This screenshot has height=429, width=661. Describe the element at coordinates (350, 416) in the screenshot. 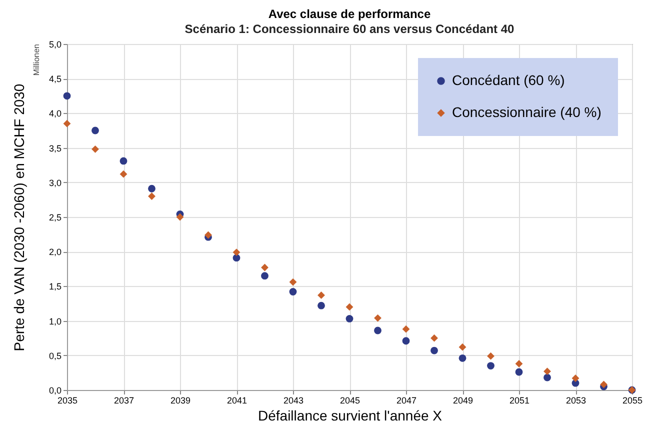

I see `x-axis-title: Défaillance survient l'année X` at that location.